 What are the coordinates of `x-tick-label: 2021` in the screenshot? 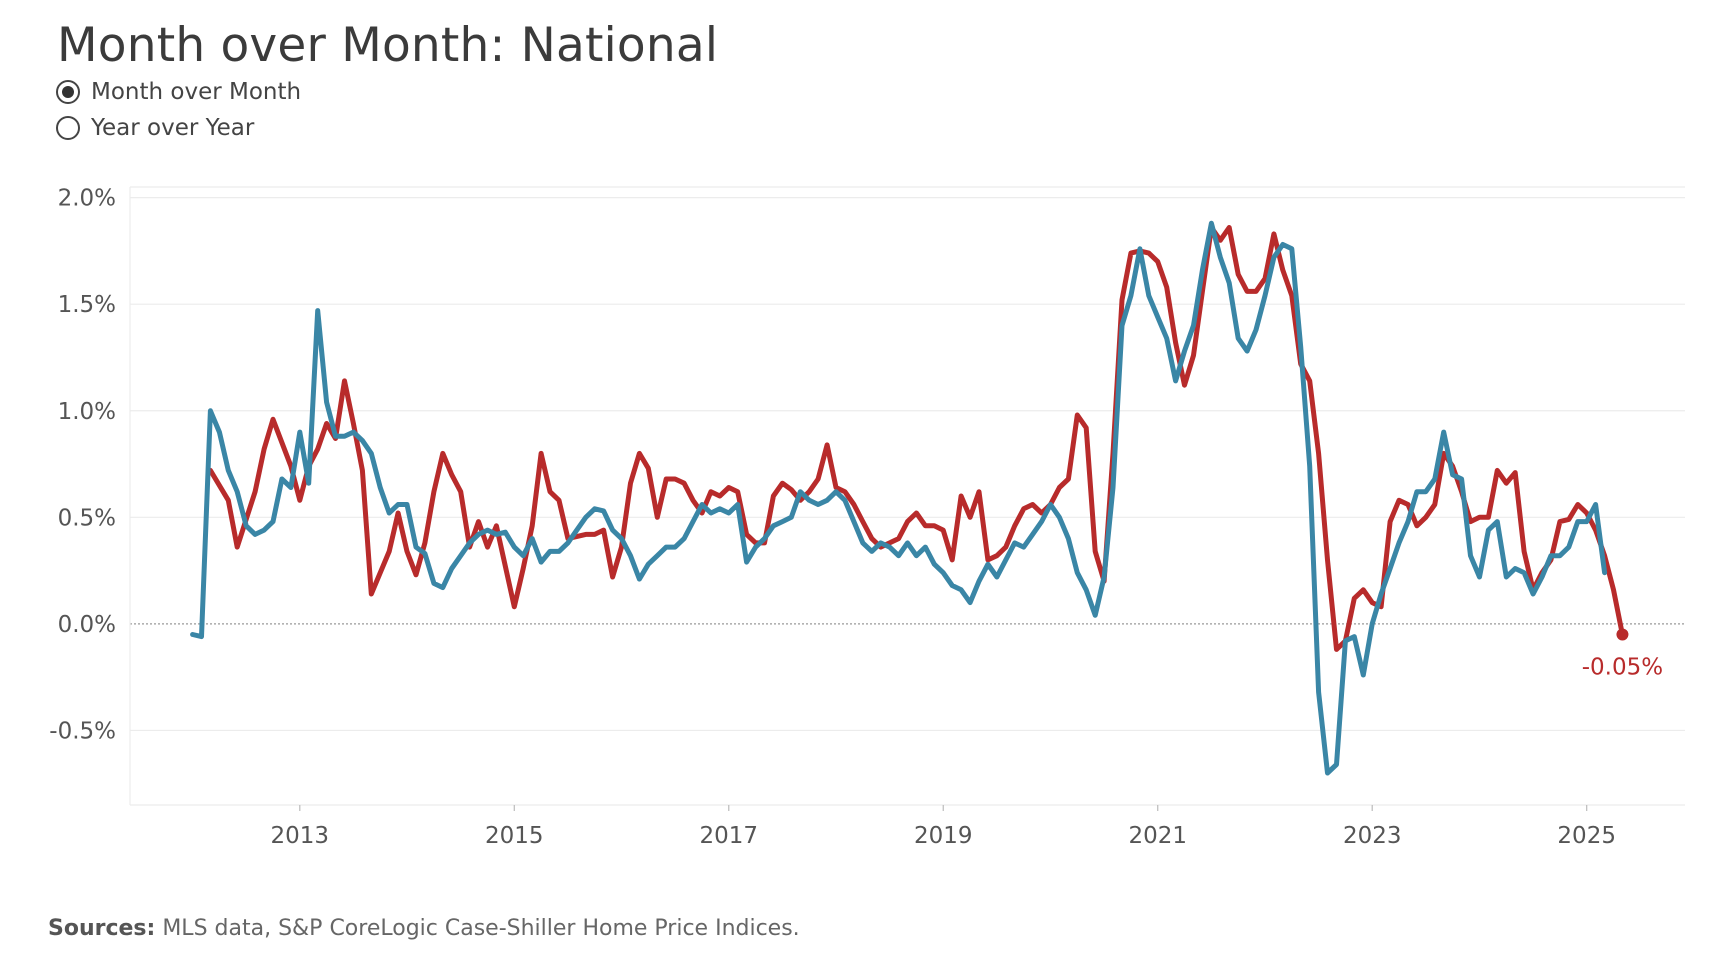 It's located at (1157, 836).